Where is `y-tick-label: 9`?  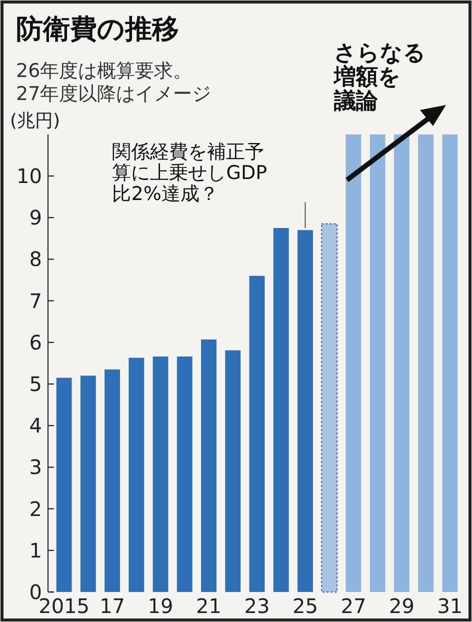
y-tick-label: 9 is located at coordinates (35, 218).